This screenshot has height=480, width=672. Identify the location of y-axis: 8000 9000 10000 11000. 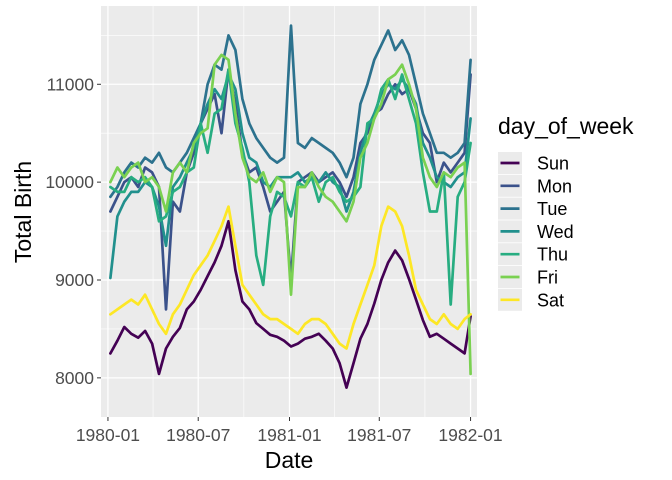
(73, 231).